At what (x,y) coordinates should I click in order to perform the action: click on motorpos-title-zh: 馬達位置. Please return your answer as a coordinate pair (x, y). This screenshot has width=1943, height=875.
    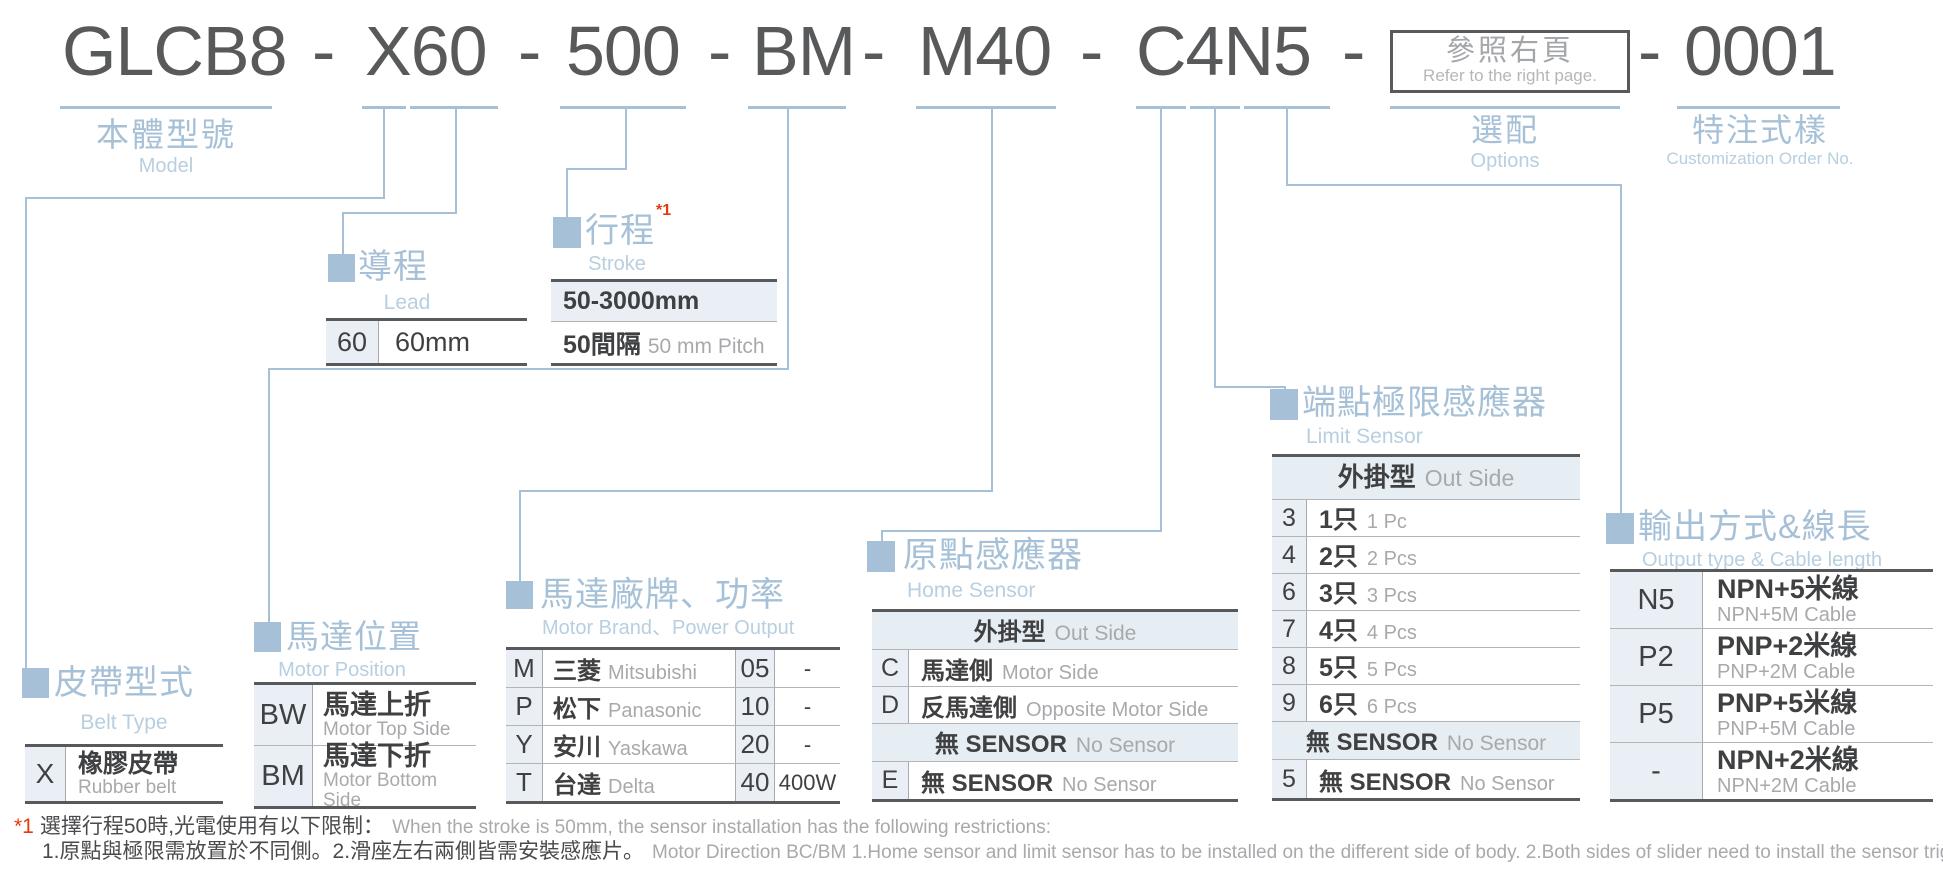
    Looking at the image, I should click on (354, 636).